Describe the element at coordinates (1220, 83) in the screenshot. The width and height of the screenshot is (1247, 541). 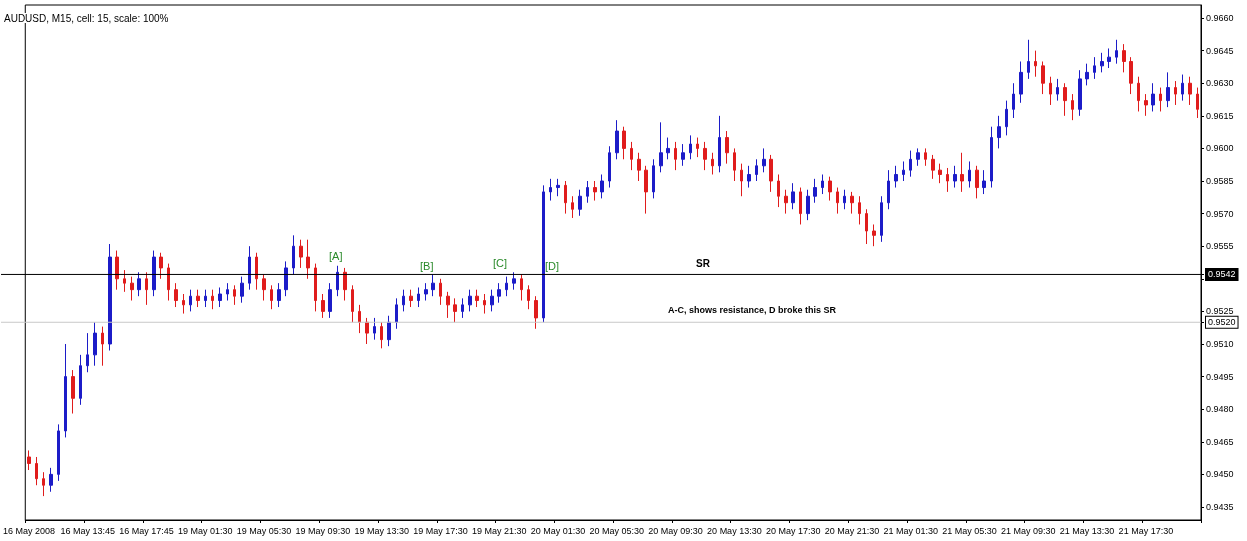
I see `y-tick-label: 0.9630` at that location.